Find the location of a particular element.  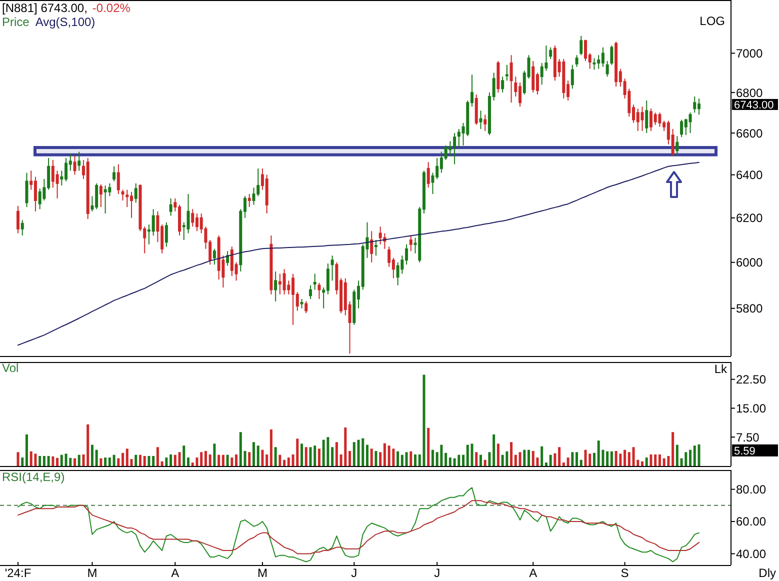

y-tick-label: 6000 is located at coordinates (750, 263).